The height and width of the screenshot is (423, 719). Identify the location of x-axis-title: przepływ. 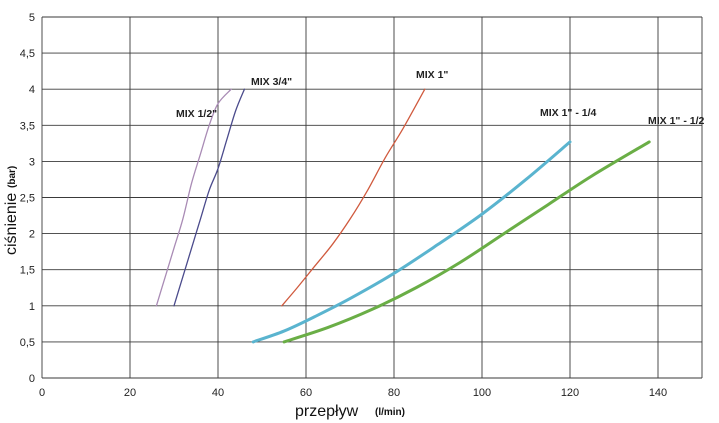
(327, 411).